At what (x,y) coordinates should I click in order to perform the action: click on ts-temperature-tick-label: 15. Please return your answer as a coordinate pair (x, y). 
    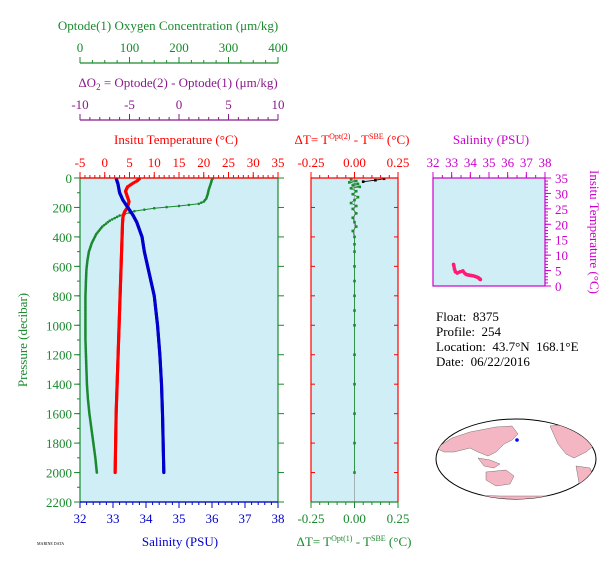
    Looking at the image, I should click on (561, 240).